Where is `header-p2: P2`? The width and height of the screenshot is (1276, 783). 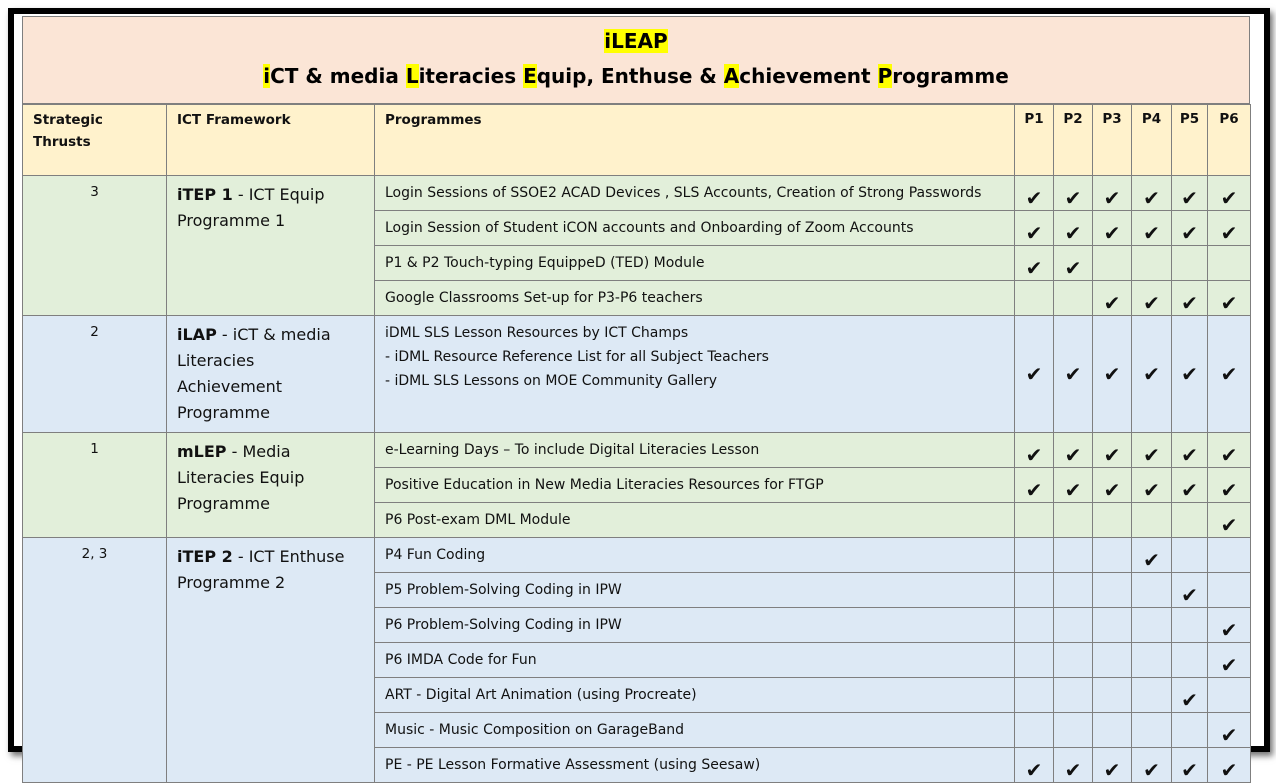
header-p2: P2 is located at coordinates (1073, 140).